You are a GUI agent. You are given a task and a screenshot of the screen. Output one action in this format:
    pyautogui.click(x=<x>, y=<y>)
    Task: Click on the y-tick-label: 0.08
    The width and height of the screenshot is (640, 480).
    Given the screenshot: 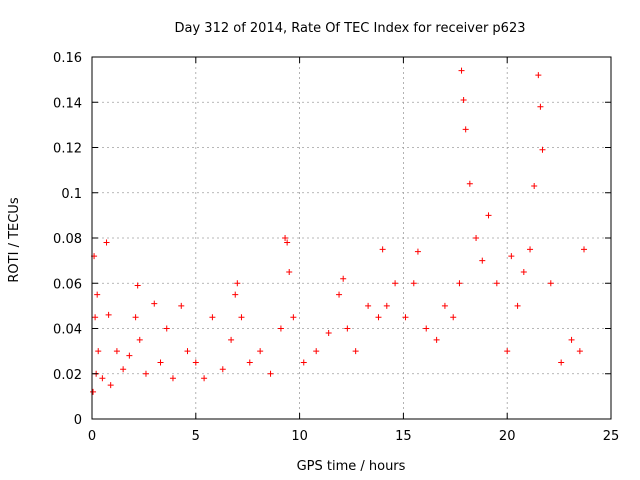 What is the action you would take?
    pyautogui.click(x=67, y=239)
    